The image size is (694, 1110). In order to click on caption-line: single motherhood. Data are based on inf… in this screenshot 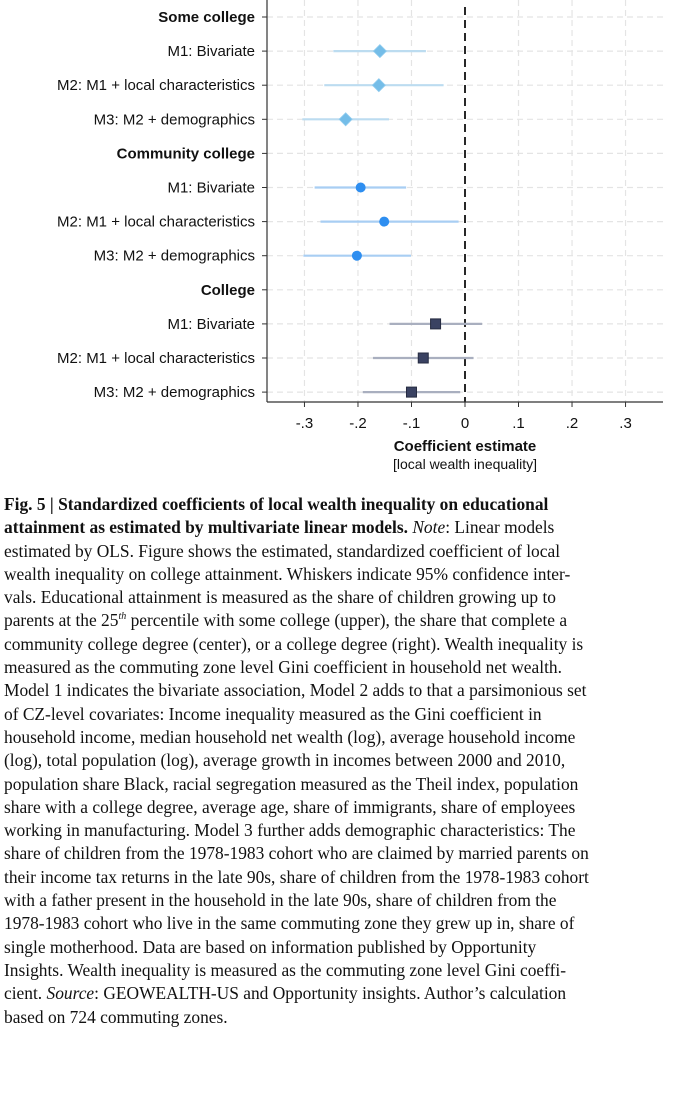, I will do `click(349, 947)`.